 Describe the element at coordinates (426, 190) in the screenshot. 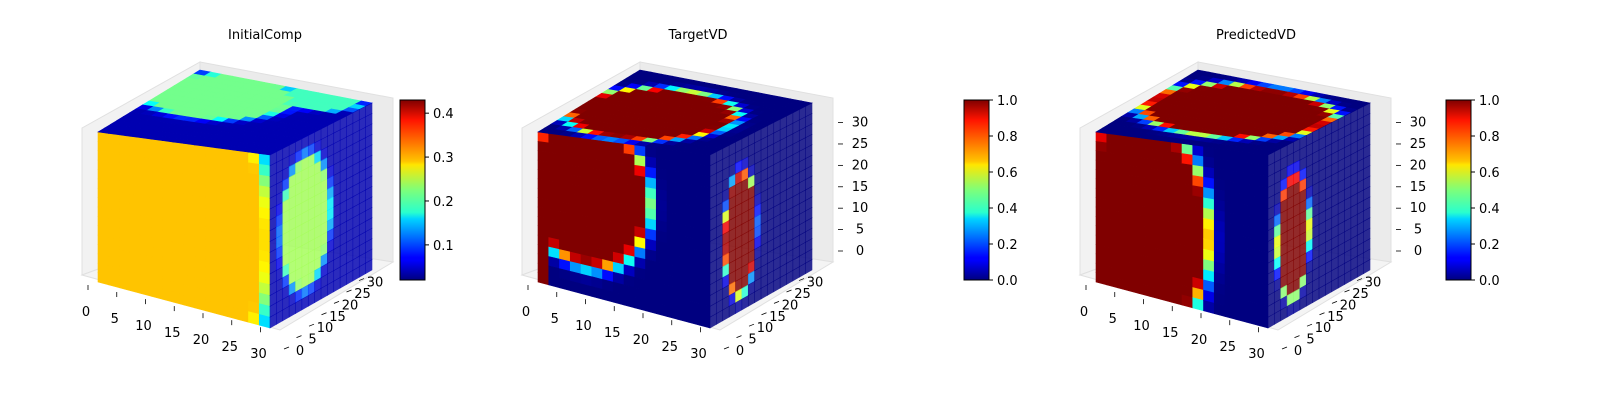

I see `colorbar: 0.1 0.2 0.3 0.4` at that location.